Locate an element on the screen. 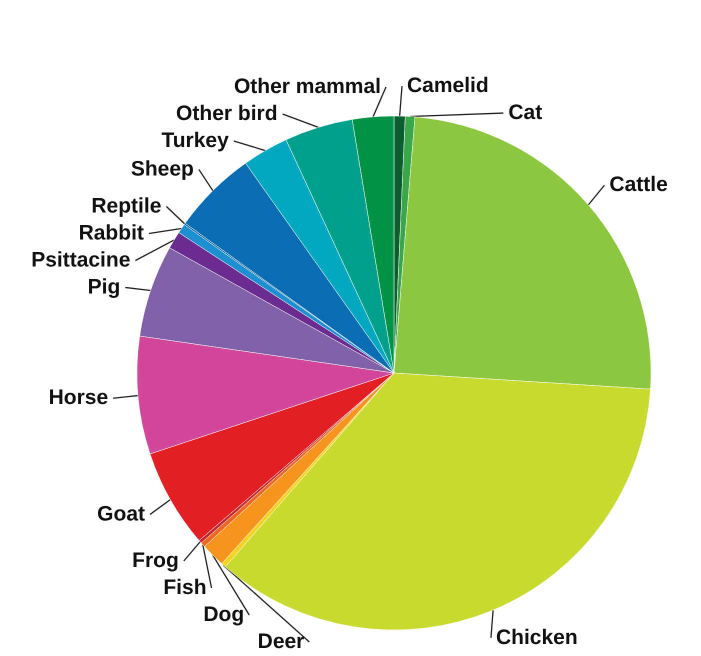  slice-label: Cattle is located at coordinates (638, 184).